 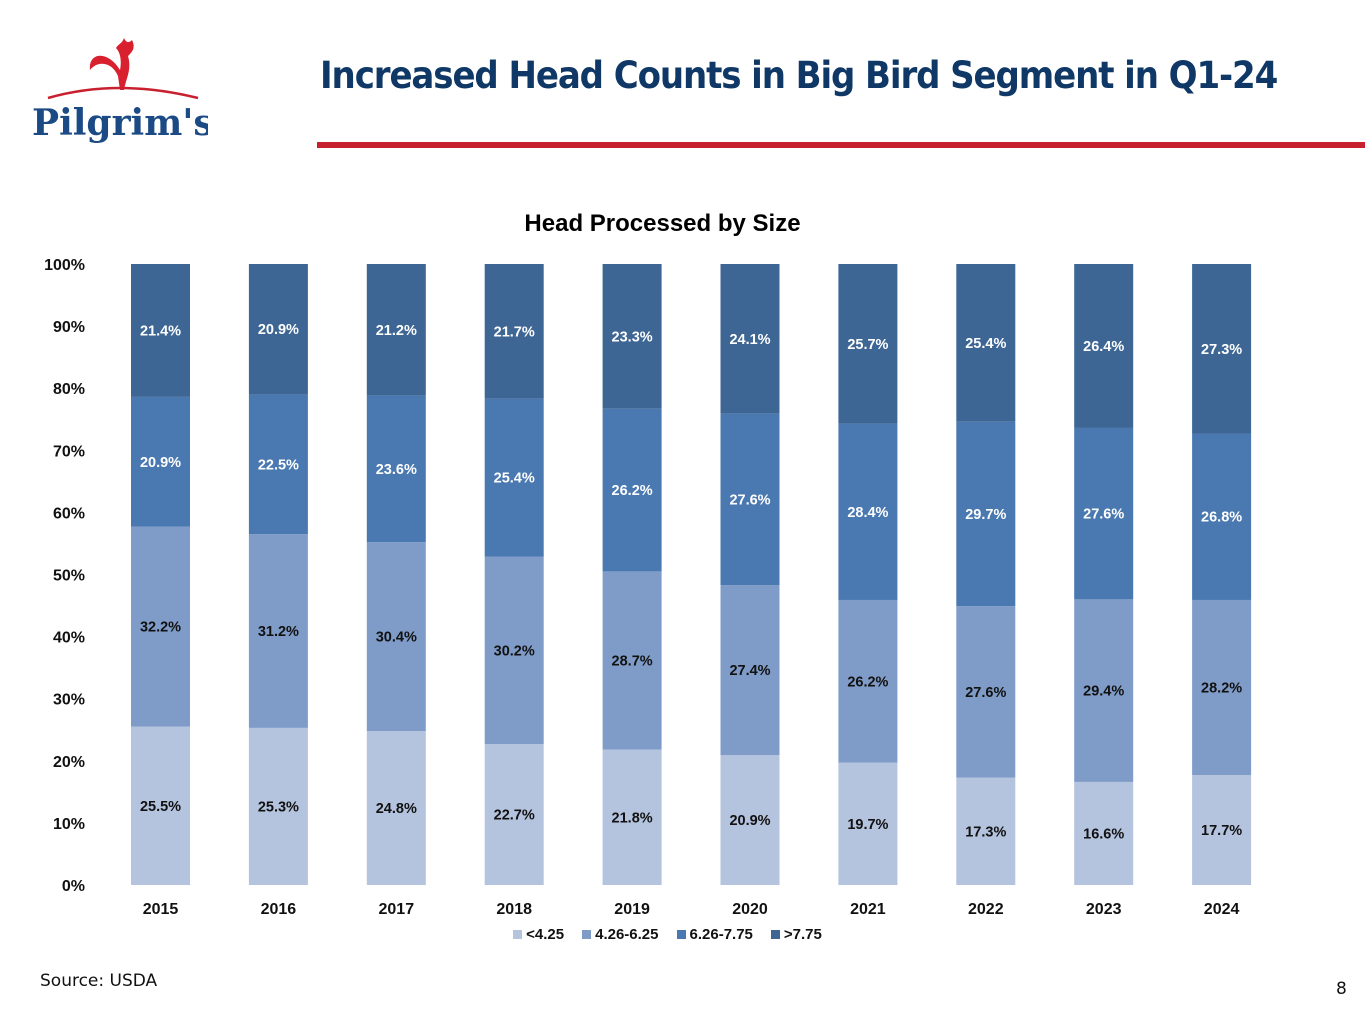 I want to click on data-label: 24.8%, so click(x=396, y=809).